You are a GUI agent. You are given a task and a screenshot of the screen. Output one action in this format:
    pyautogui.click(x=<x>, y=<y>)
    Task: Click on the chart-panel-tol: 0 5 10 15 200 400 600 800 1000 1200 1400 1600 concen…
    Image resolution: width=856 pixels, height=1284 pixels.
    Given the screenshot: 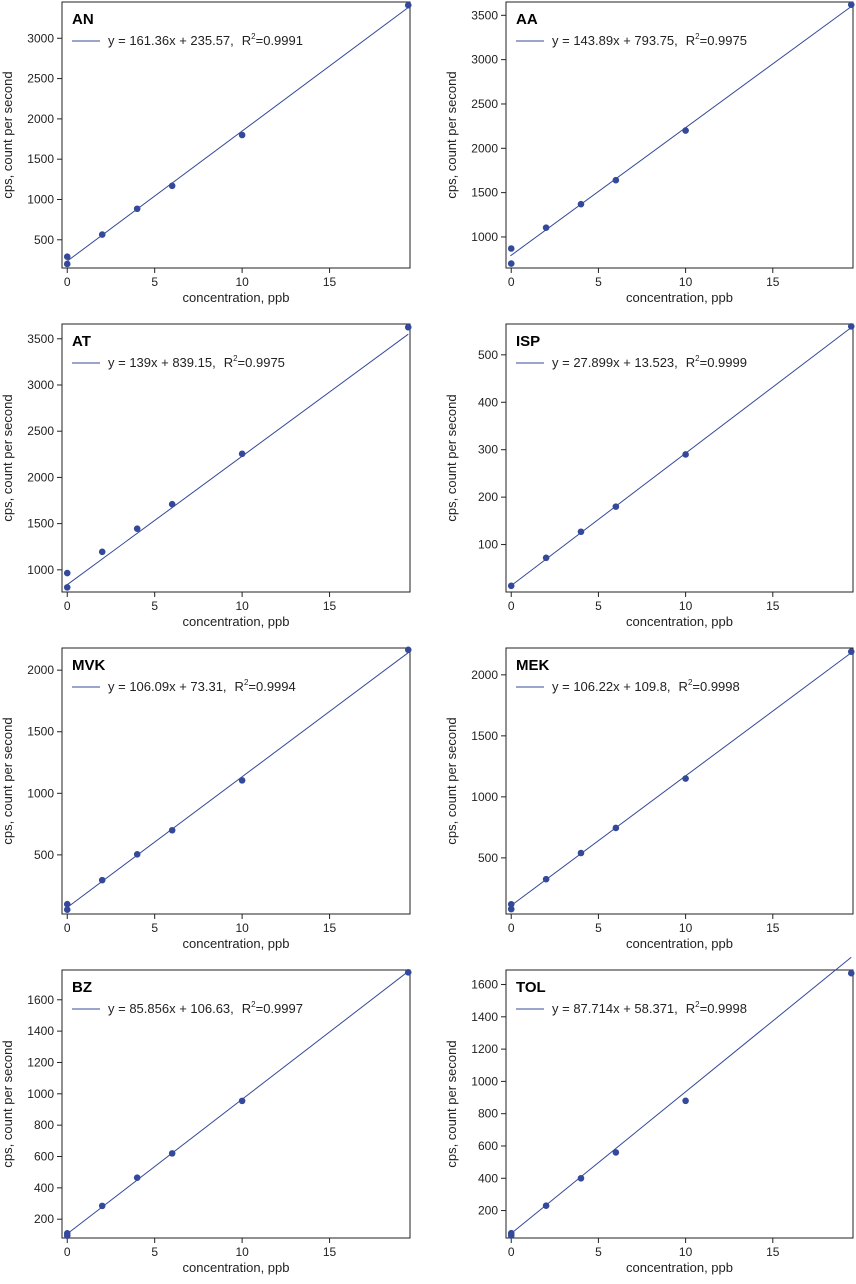 What is the action you would take?
    pyautogui.click(x=649, y=1115)
    